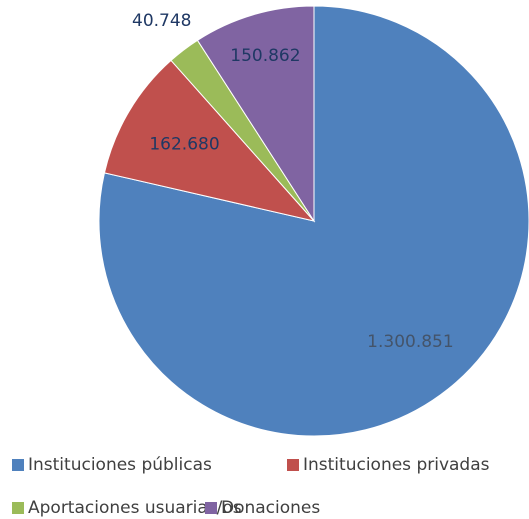 Image resolution: width=529 pixels, height=519 pixels. Describe the element at coordinates (184, 144) in the screenshot. I see `data-label: 162.680` at that location.